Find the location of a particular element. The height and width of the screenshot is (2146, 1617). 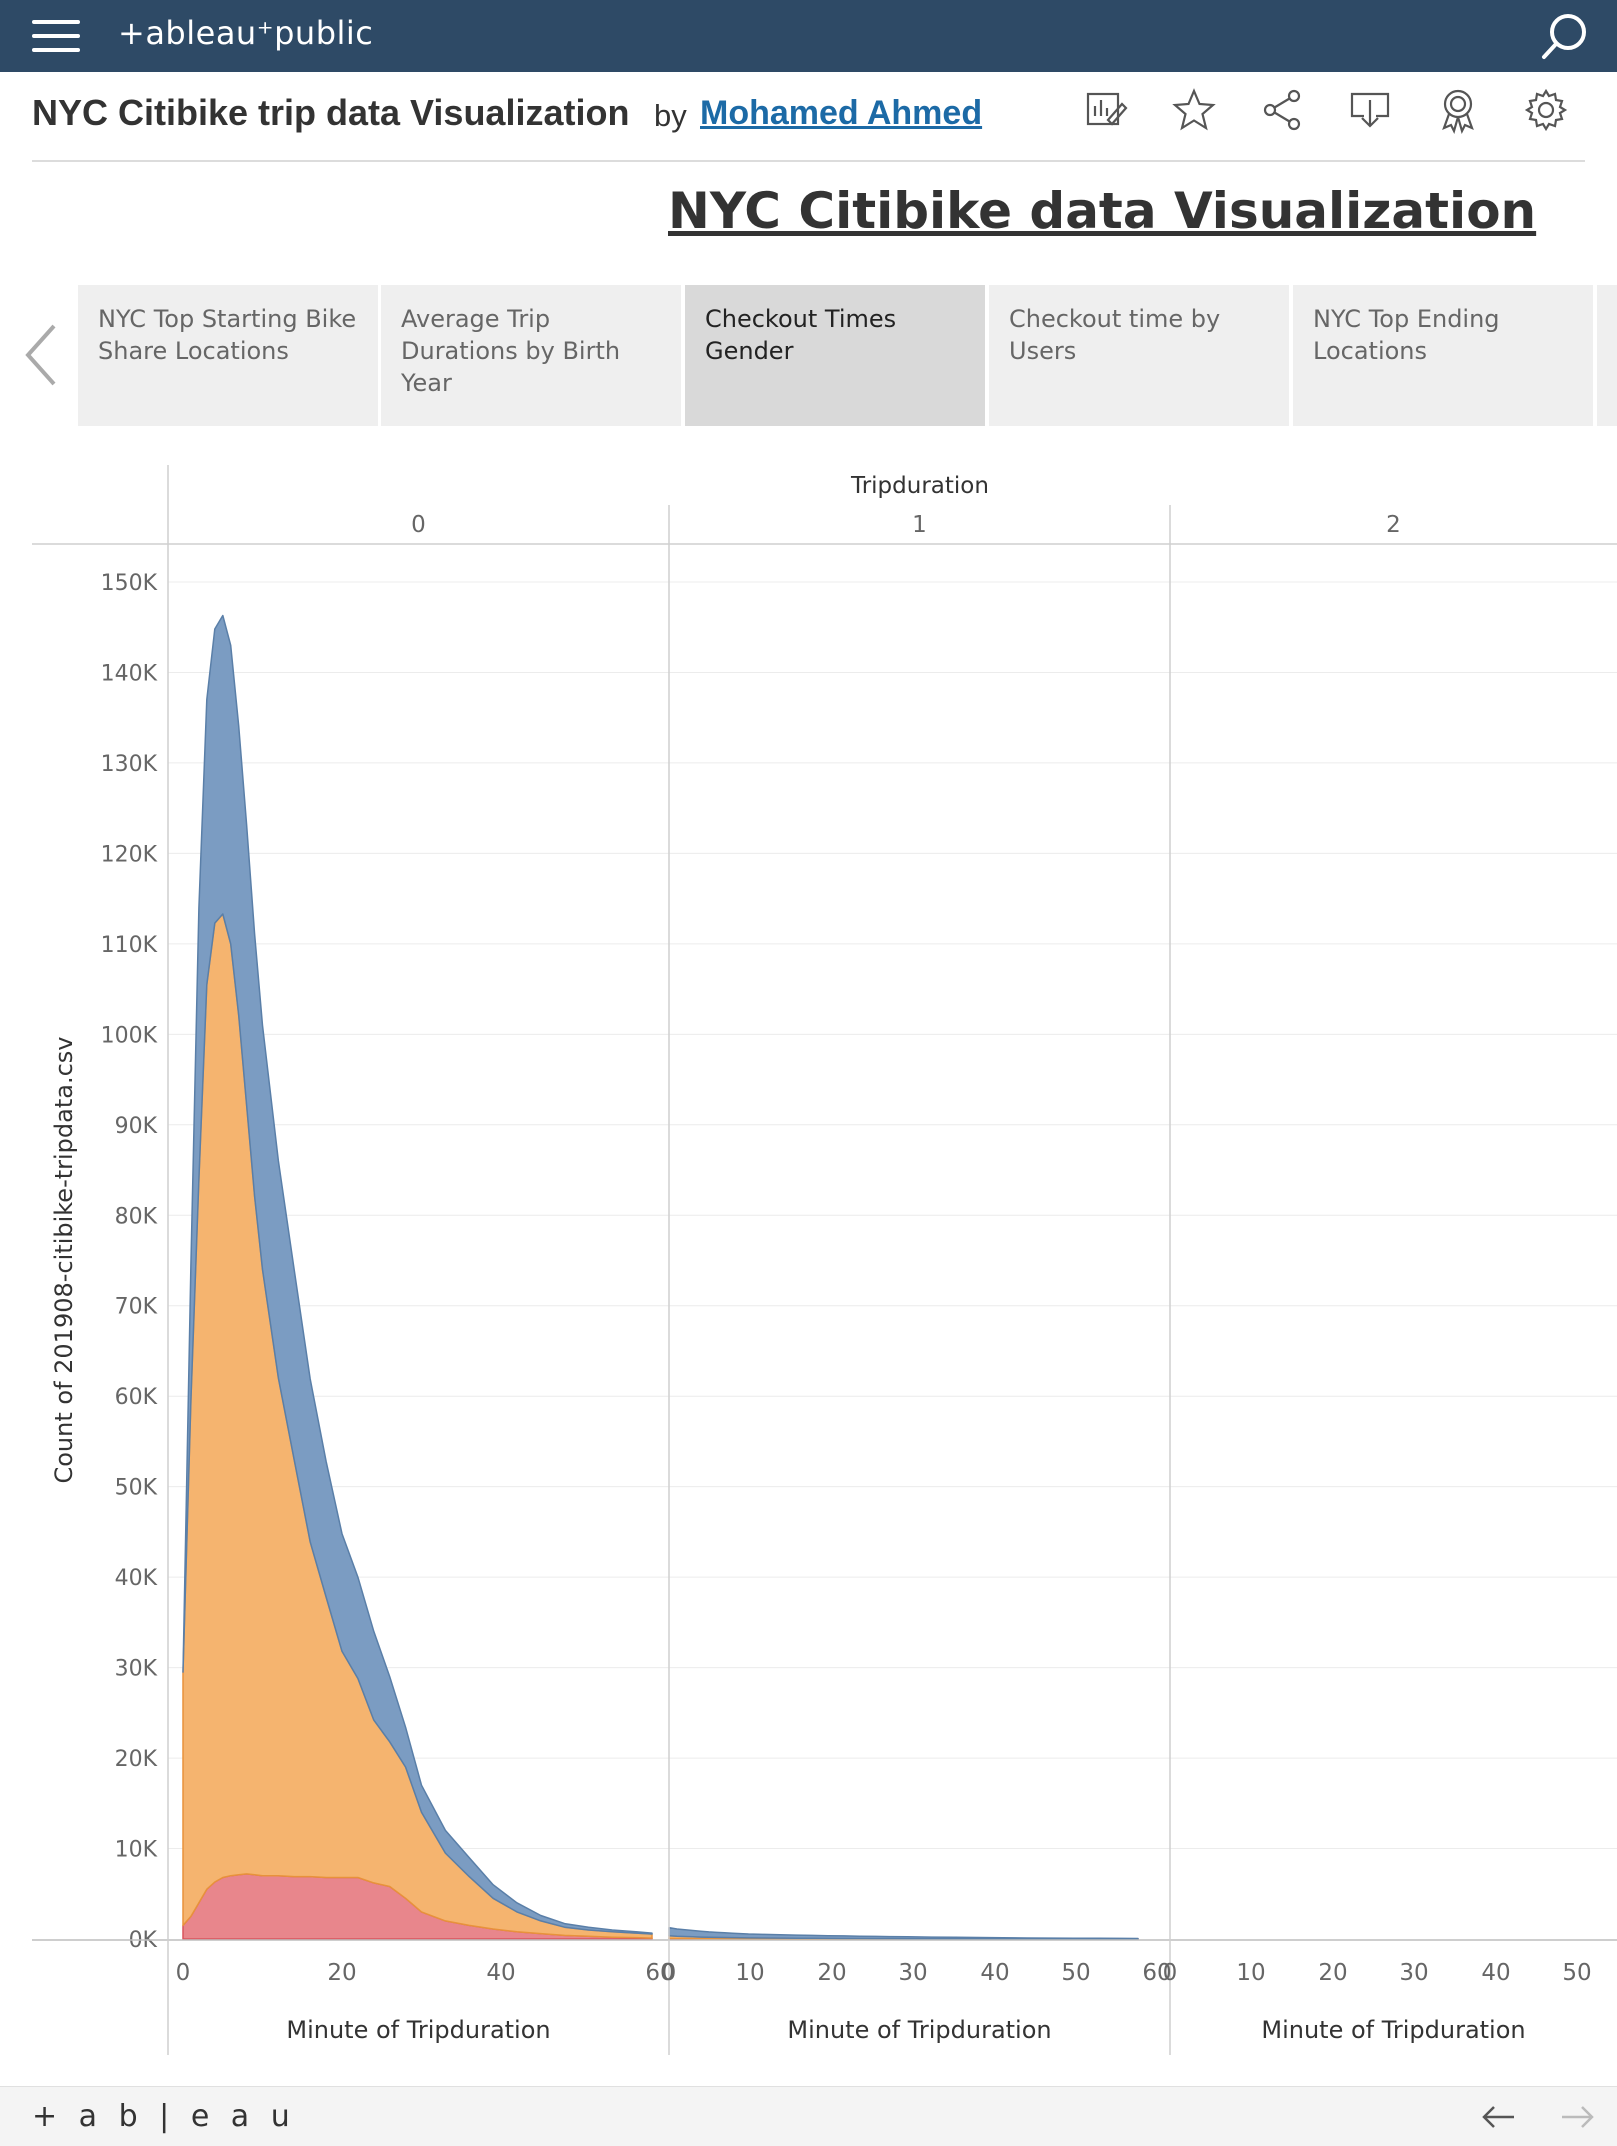

story-tab-average-trip-durations: Average Trip Durations by Birth Year is located at coordinates (531, 355).